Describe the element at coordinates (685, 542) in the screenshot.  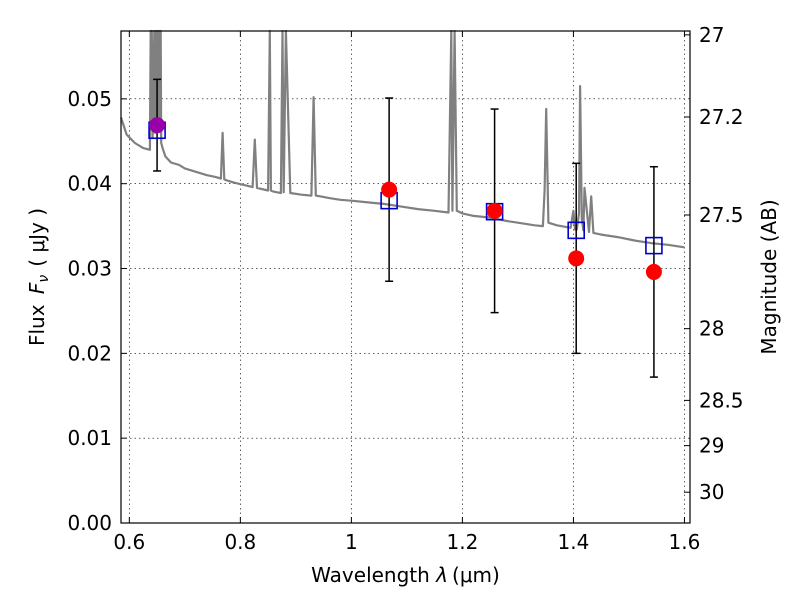
I see `x-tick-label: 1.6` at that location.